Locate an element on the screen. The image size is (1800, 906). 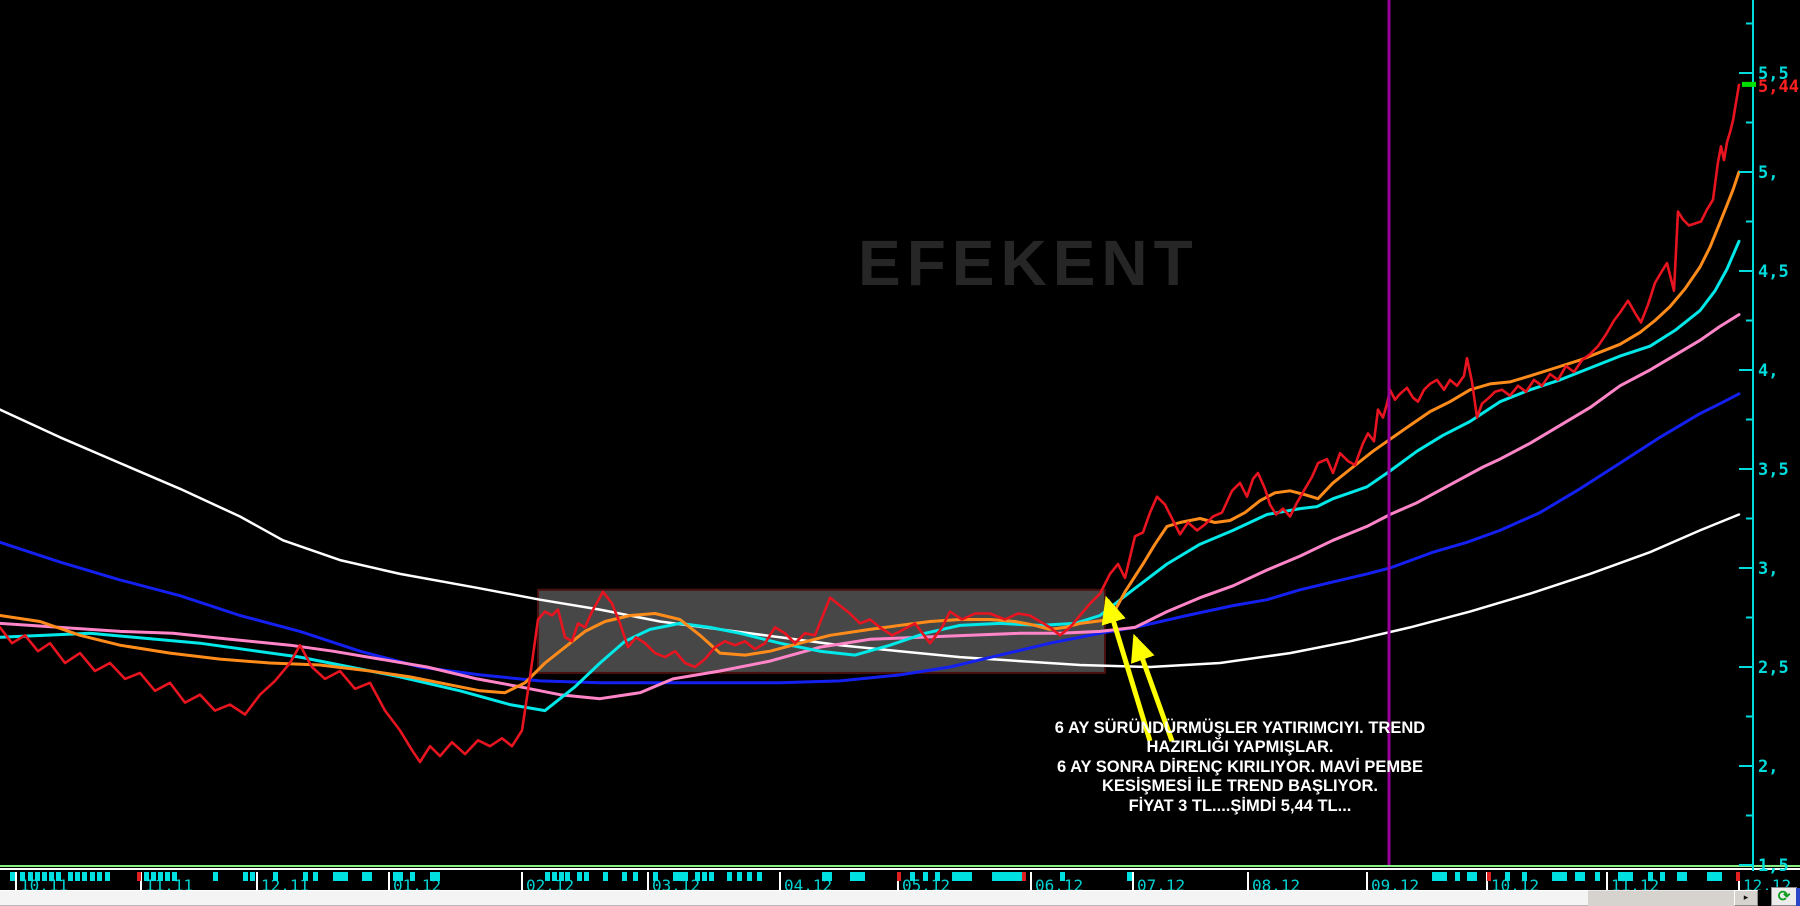
corner-app-icon is located at coordinates (1798, 897).